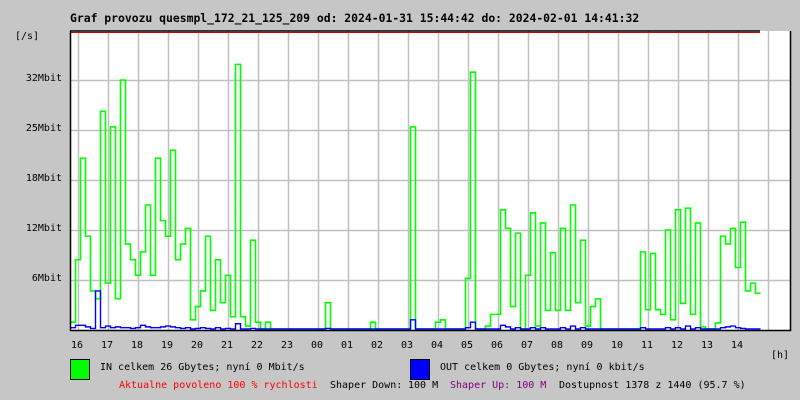  I want to click on x-tick-label: 02, so click(377, 345).